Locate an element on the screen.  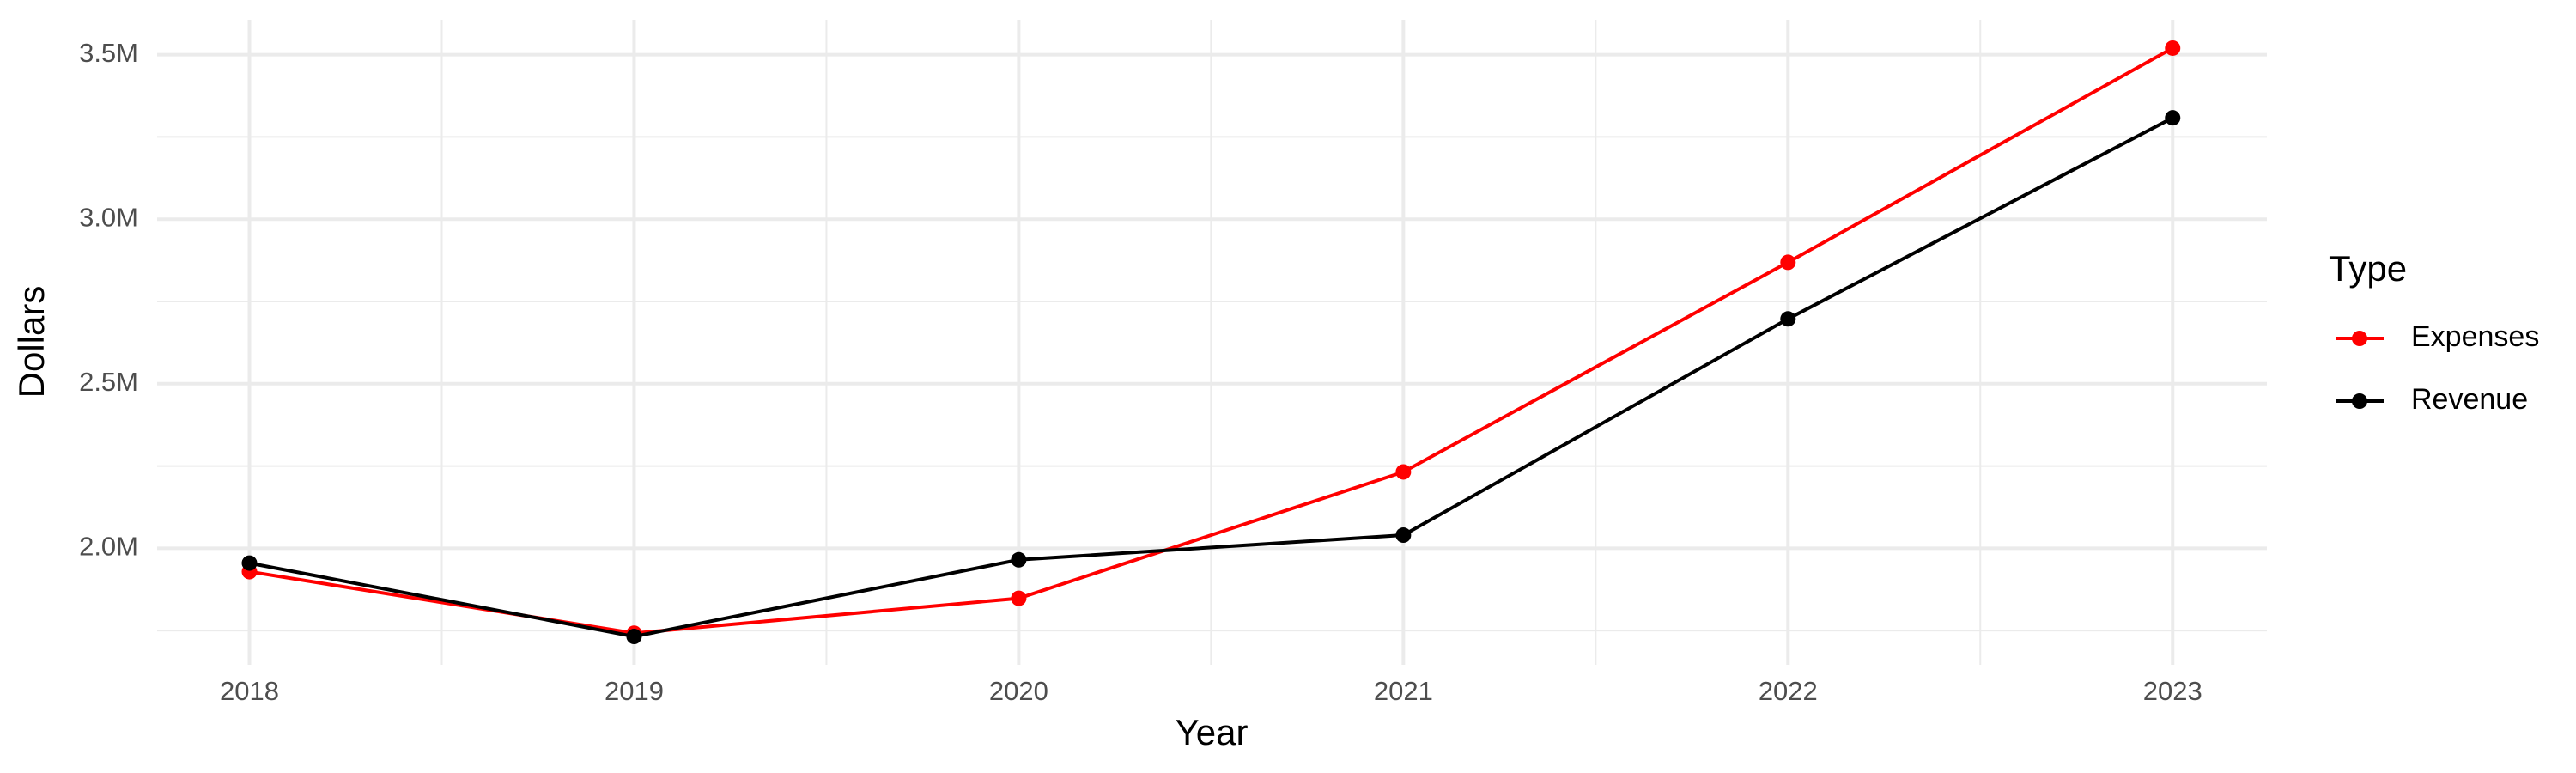
legend-label: Expenses is located at coordinates (2475, 336).